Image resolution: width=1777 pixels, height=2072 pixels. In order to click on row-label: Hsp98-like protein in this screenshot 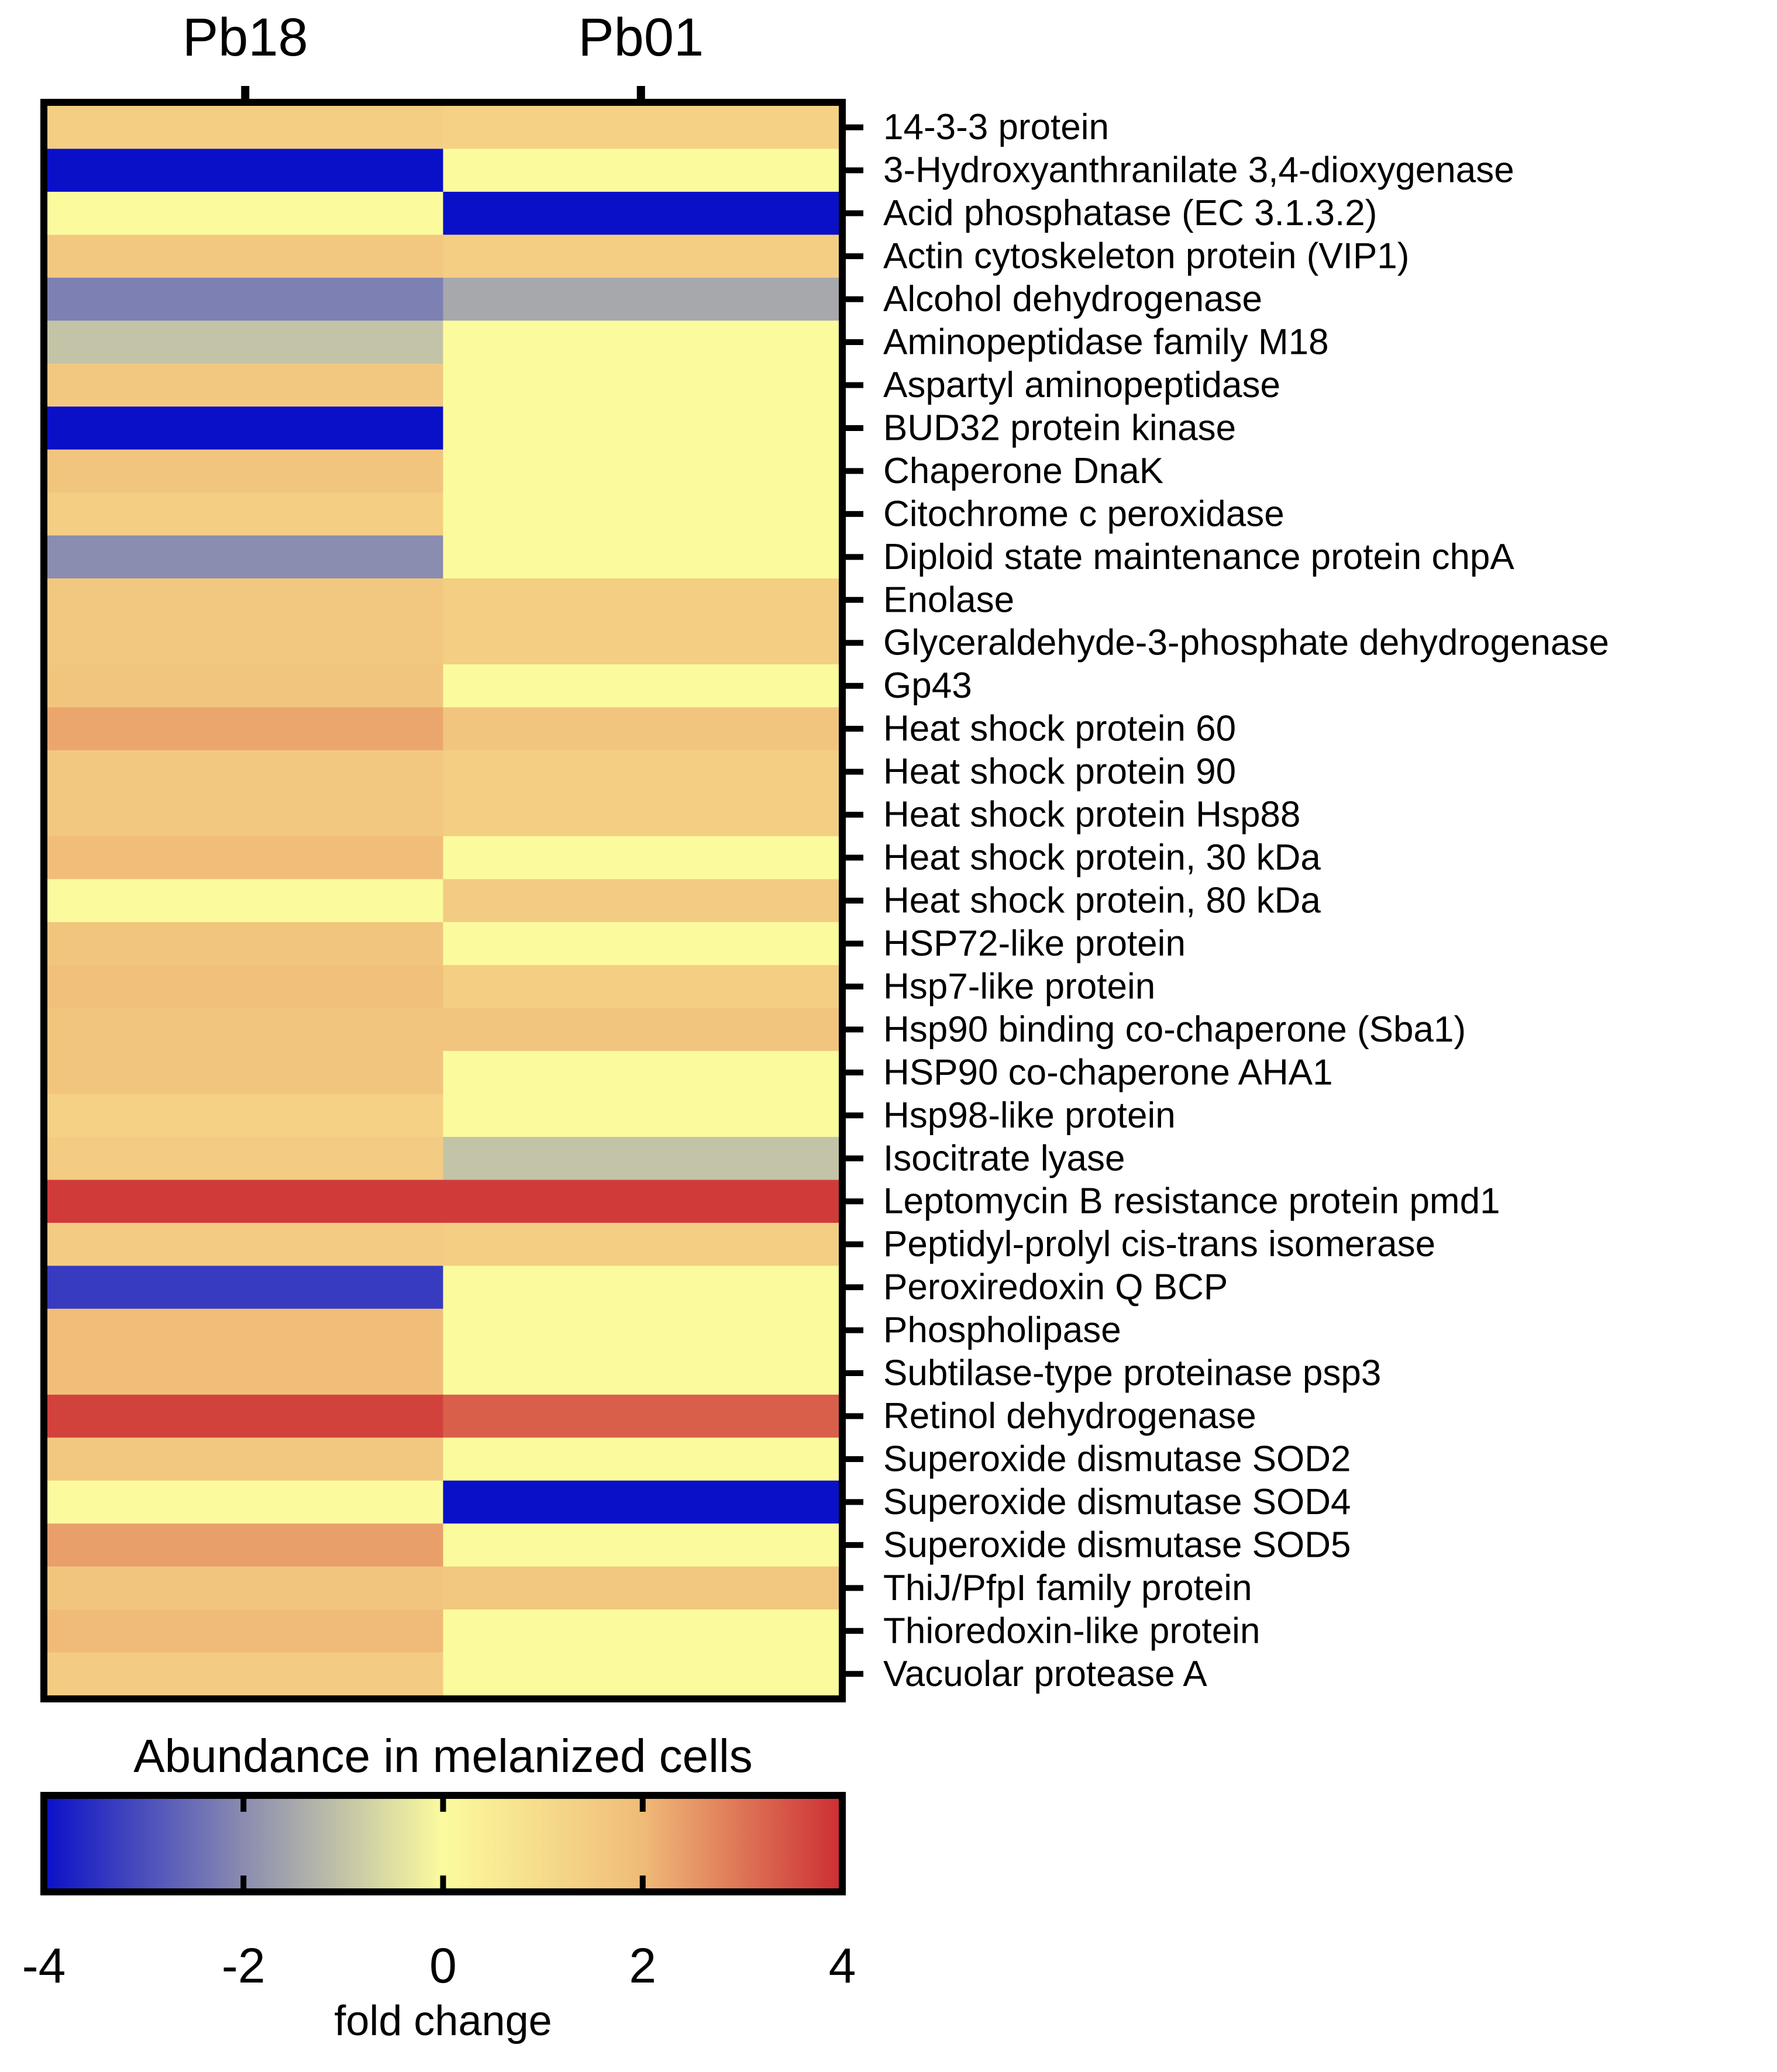, I will do `click(1029, 1115)`.